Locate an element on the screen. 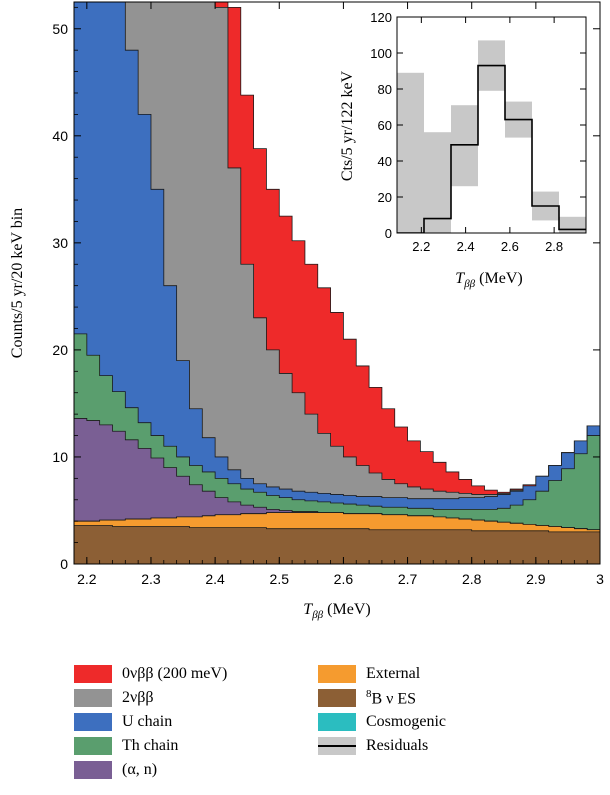 The width and height of the screenshot is (610, 795). main-x-axis-title: Tββ (MeV) is located at coordinates (336, 611).